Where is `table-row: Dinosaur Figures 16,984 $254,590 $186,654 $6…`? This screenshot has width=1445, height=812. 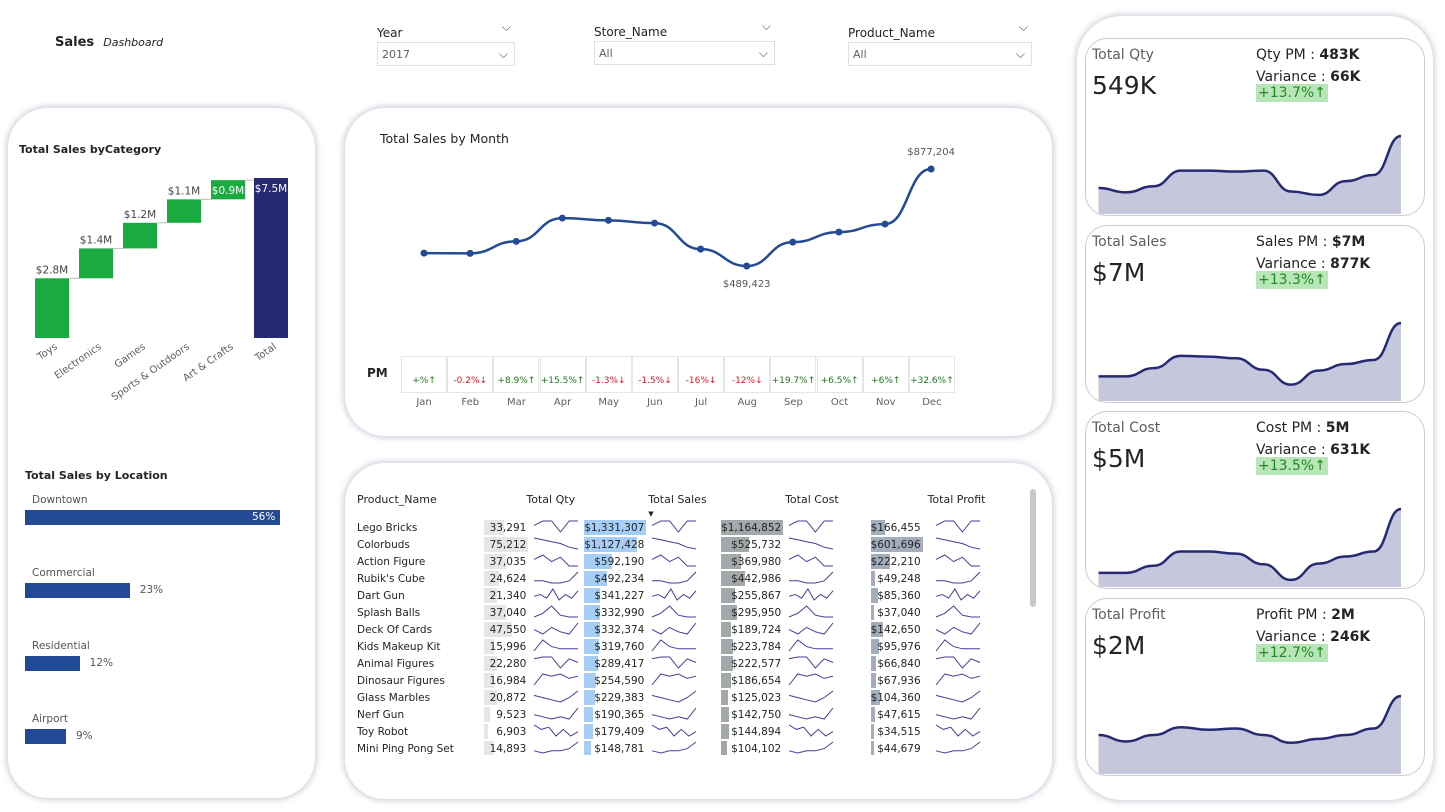 table-row: Dinosaur Figures 16,984 $254,590 $186,654 $6… is located at coordinates (689, 680).